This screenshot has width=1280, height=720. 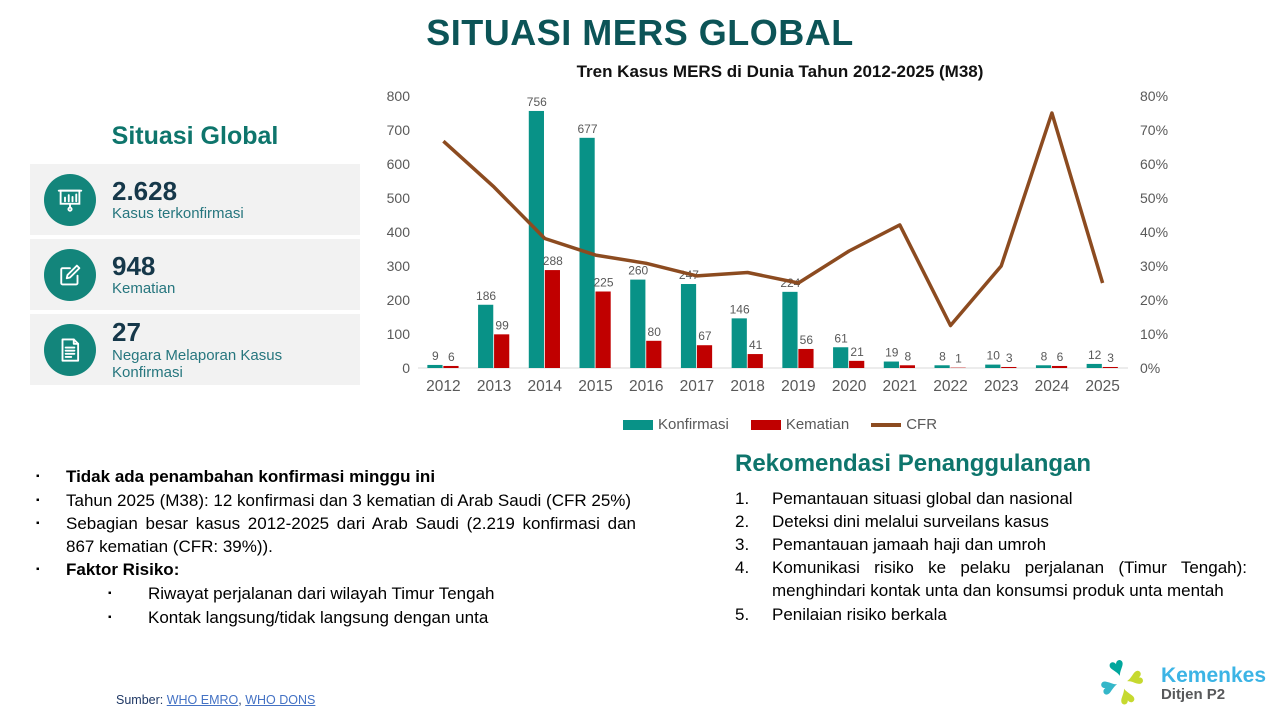 What do you see at coordinates (197, 363) in the screenshot?
I see `stat-label-countries: Negara Melaporan Kasus Konfirmasi` at bounding box center [197, 363].